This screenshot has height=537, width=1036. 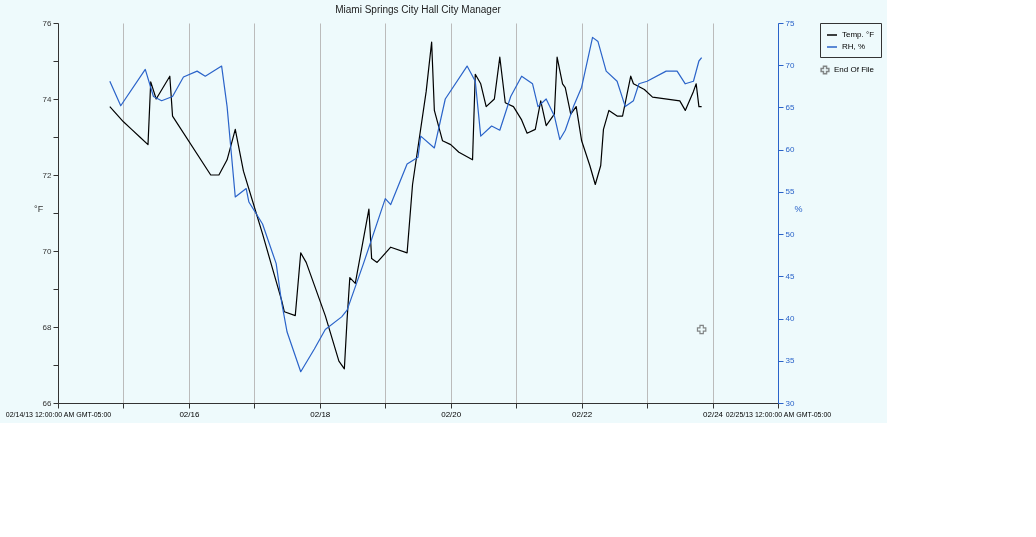 What do you see at coordinates (854, 46) in the screenshot?
I see `legend-label: RH, %` at bounding box center [854, 46].